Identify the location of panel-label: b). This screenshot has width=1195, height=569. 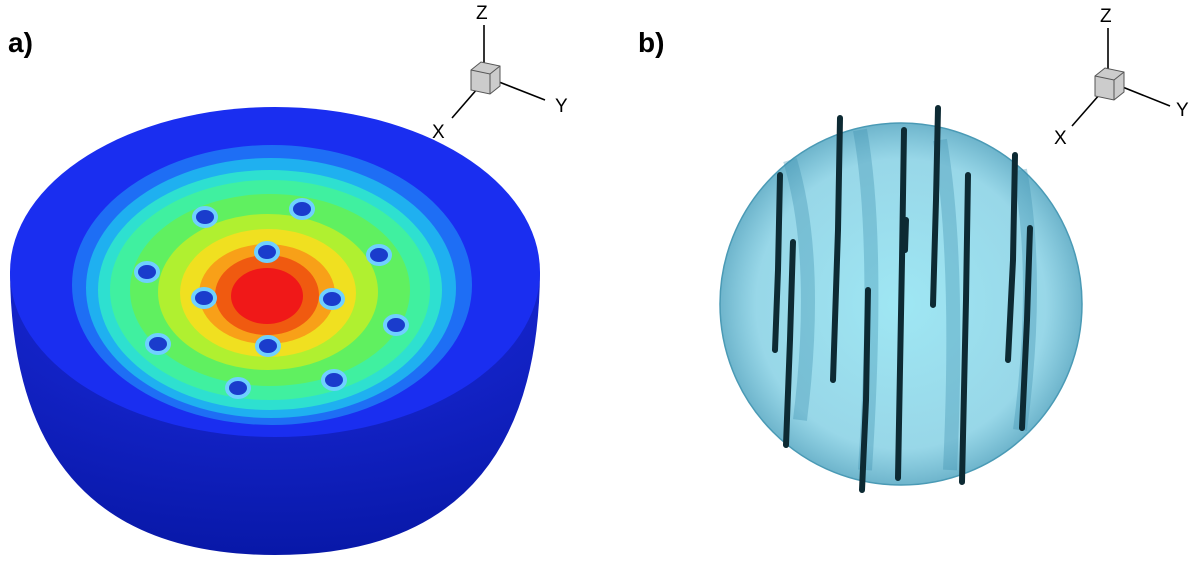
(651, 42).